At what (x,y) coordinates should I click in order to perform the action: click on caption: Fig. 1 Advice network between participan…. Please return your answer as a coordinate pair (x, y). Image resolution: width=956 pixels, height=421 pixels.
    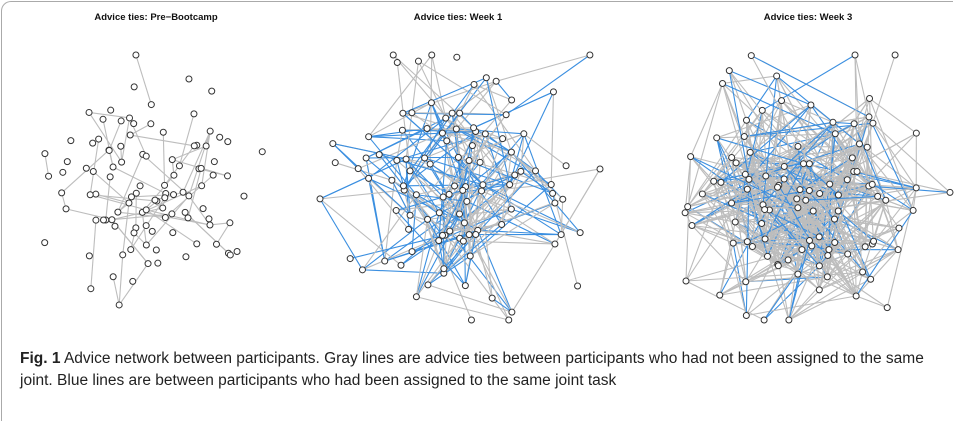
    Looking at the image, I should click on (482, 370).